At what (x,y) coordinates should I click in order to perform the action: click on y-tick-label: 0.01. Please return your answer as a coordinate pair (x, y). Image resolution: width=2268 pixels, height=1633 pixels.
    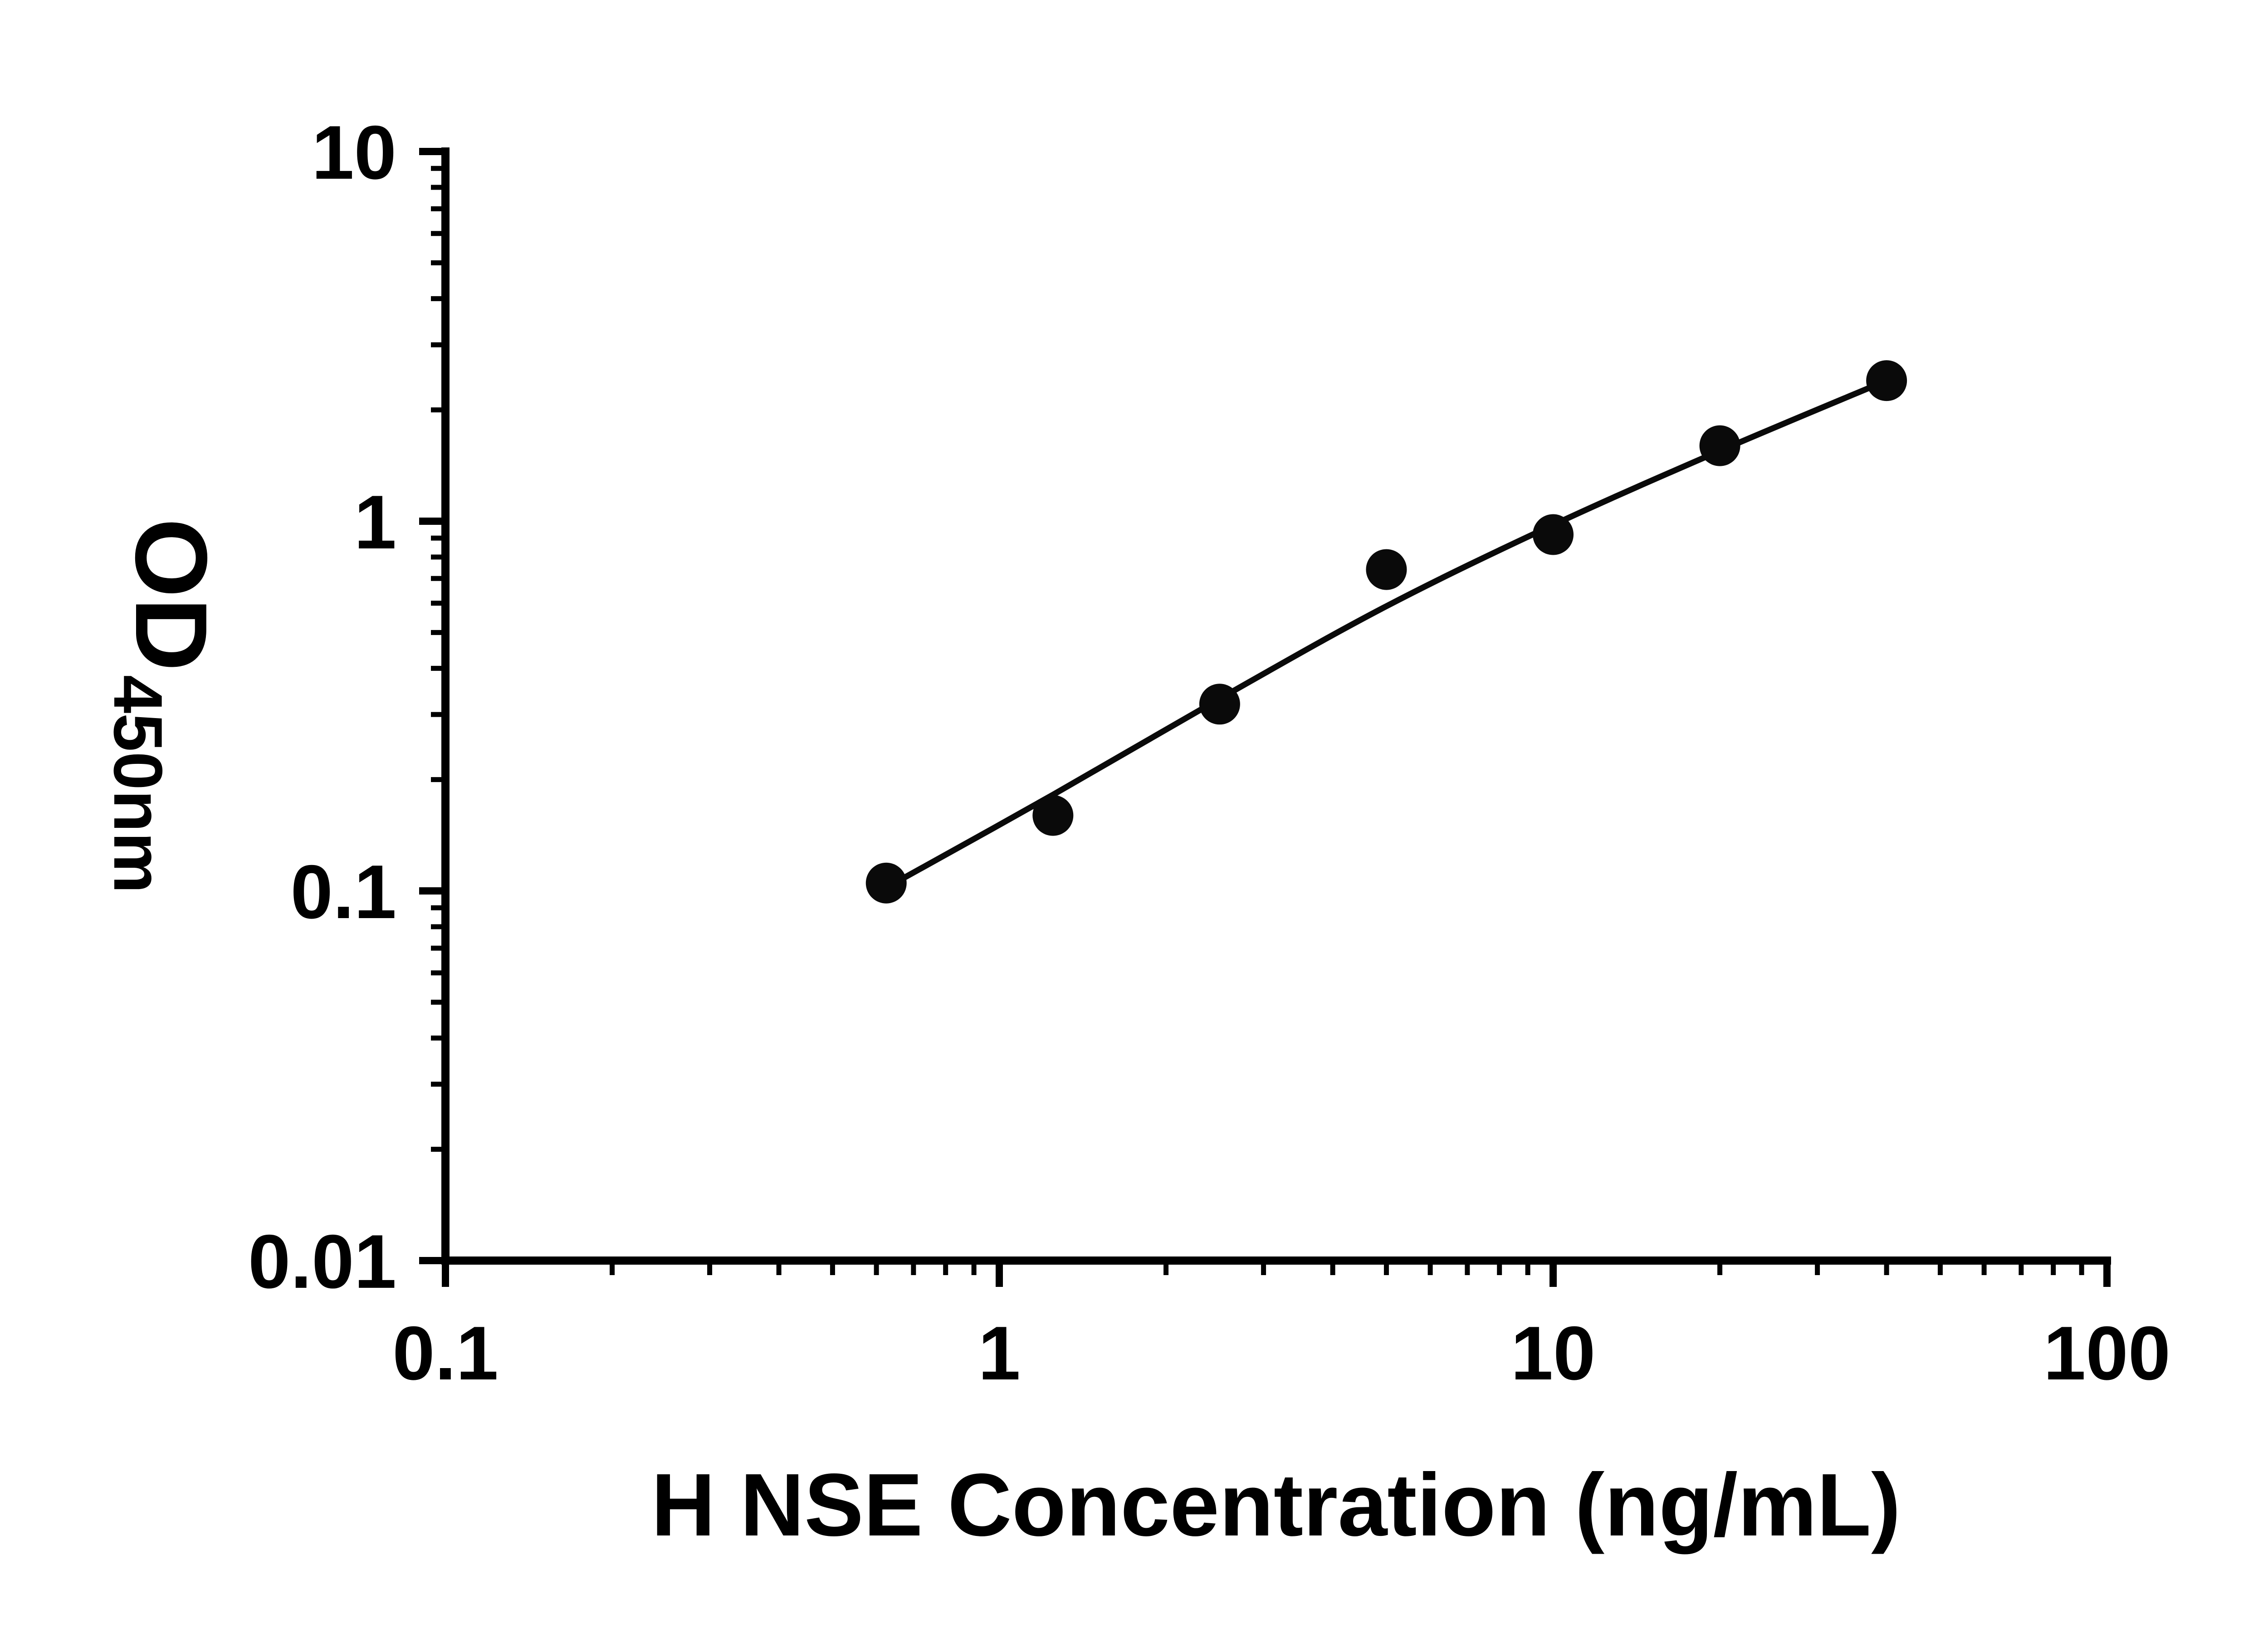
    Looking at the image, I should click on (322, 1261).